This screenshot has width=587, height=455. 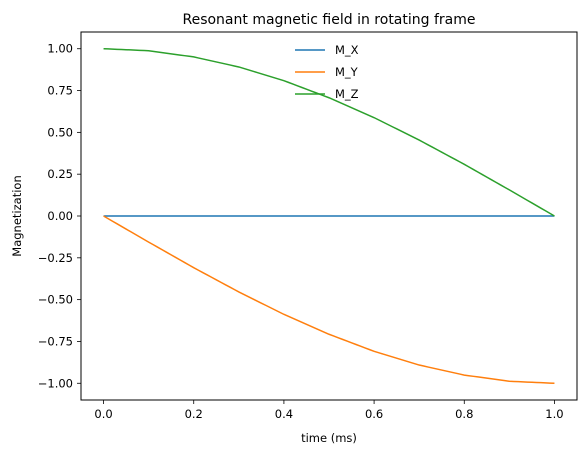 I want to click on y-tick-label: 0.25, so click(x=60, y=174).